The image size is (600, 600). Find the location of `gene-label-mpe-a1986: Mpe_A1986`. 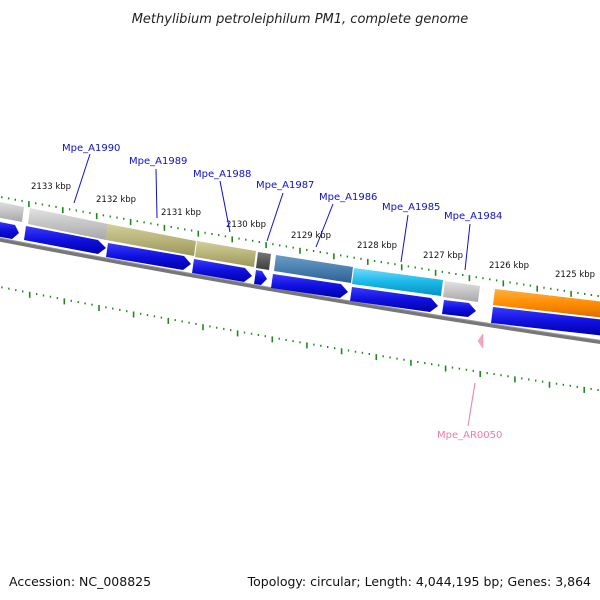

gene-label-mpe-a1986: Mpe_A1986 is located at coordinates (348, 197).